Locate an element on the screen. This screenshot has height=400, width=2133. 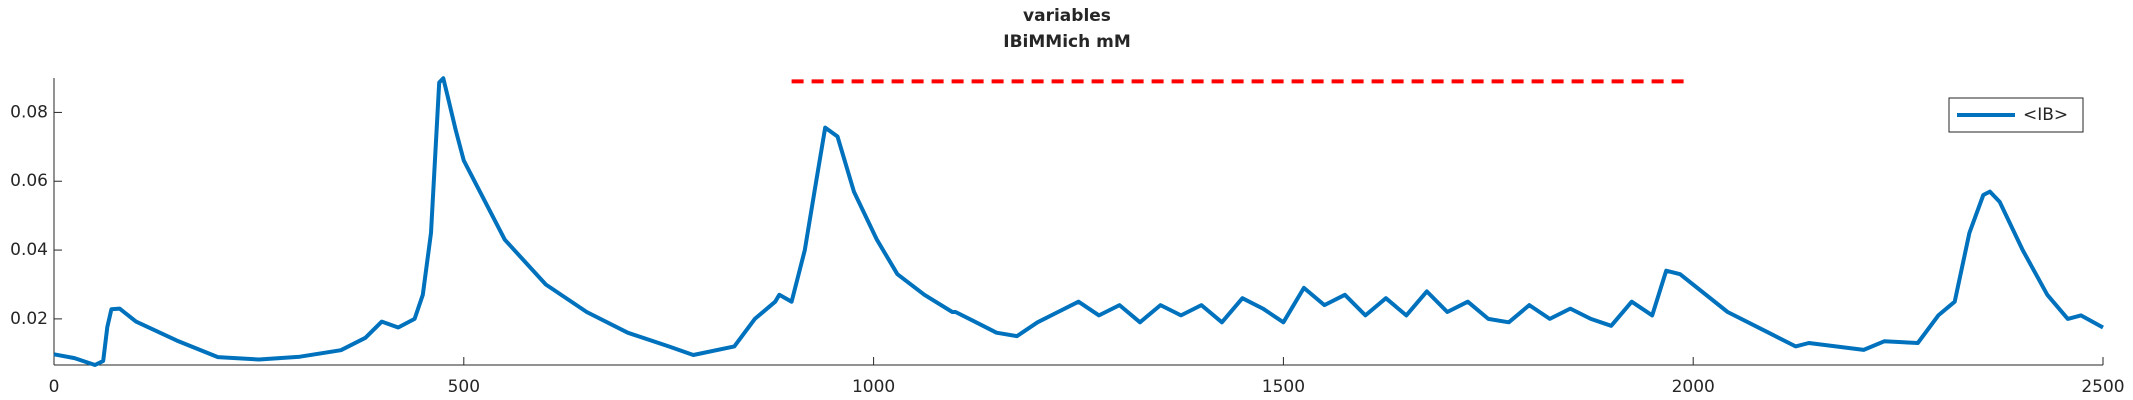
x-tick-label: 1500 is located at coordinates (1283, 387).